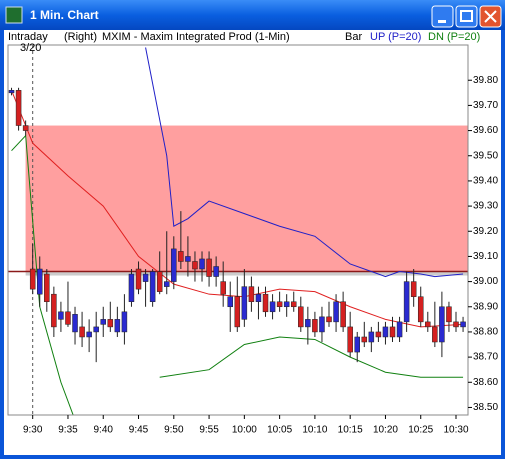  What do you see at coordinates (485, 306) in the screenshot?
I see `y-tick-label: 38.90` at bounding box center [485, 306].